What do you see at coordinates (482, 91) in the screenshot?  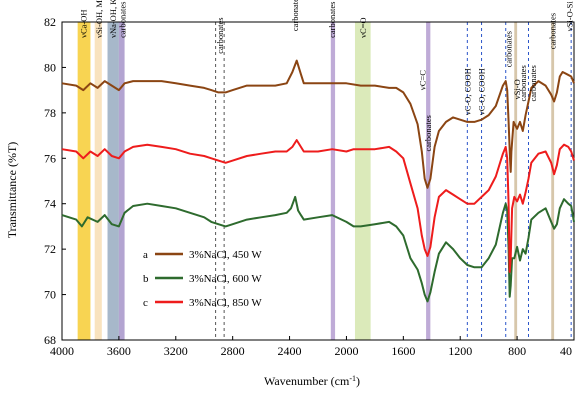 I see `annotation-11: νC-O, COOH` at bounding box center [482, 91].